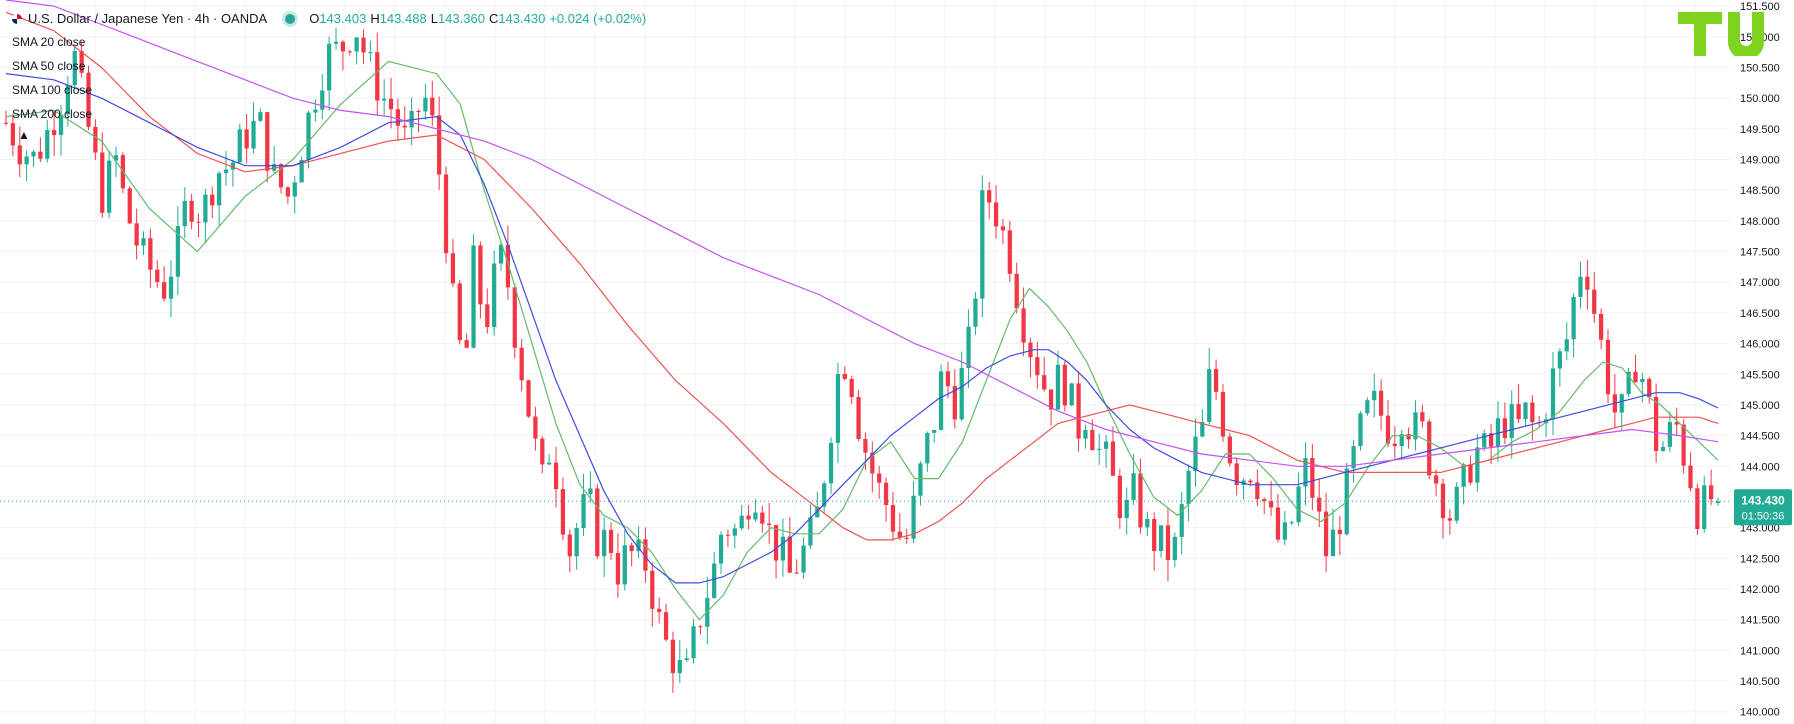 The width and height of the screenshot is (1794, 724). Describe the element at coordinates (1760, 314) in the screenshot. I see `price-tick-label: 146.500` at that location.